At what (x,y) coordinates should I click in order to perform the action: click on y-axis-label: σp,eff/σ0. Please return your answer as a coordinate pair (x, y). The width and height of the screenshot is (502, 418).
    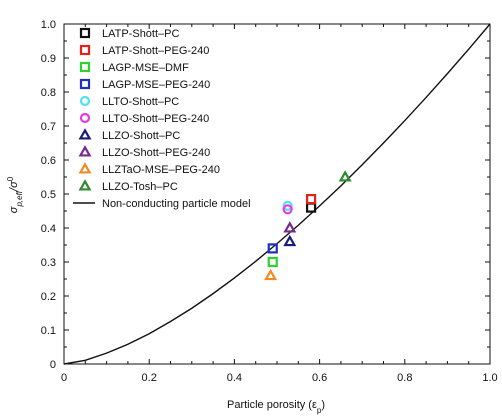
    Looking at the image, I should click on (15, 194).